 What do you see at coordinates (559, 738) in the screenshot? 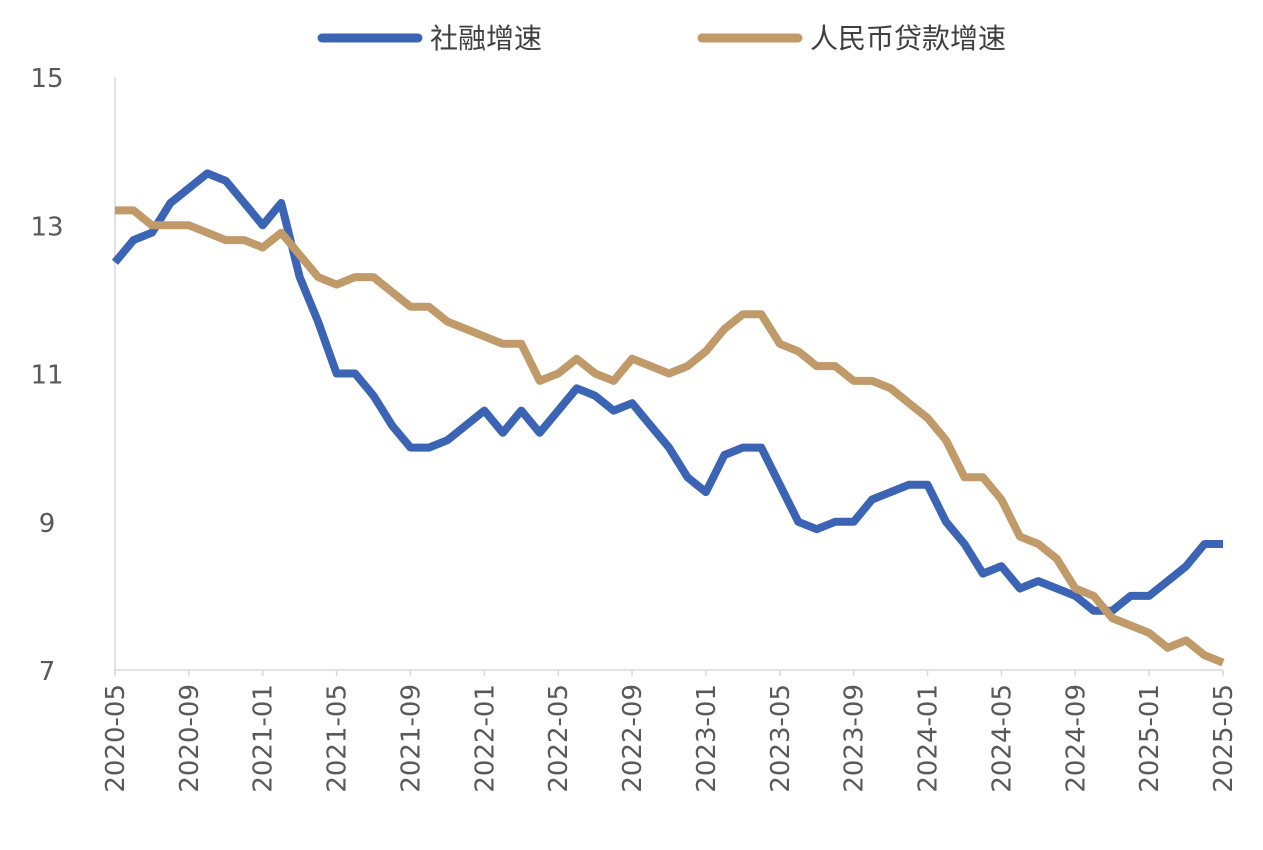
I see `x-tick-label: 2022-05` at bounding box center [559, 738].